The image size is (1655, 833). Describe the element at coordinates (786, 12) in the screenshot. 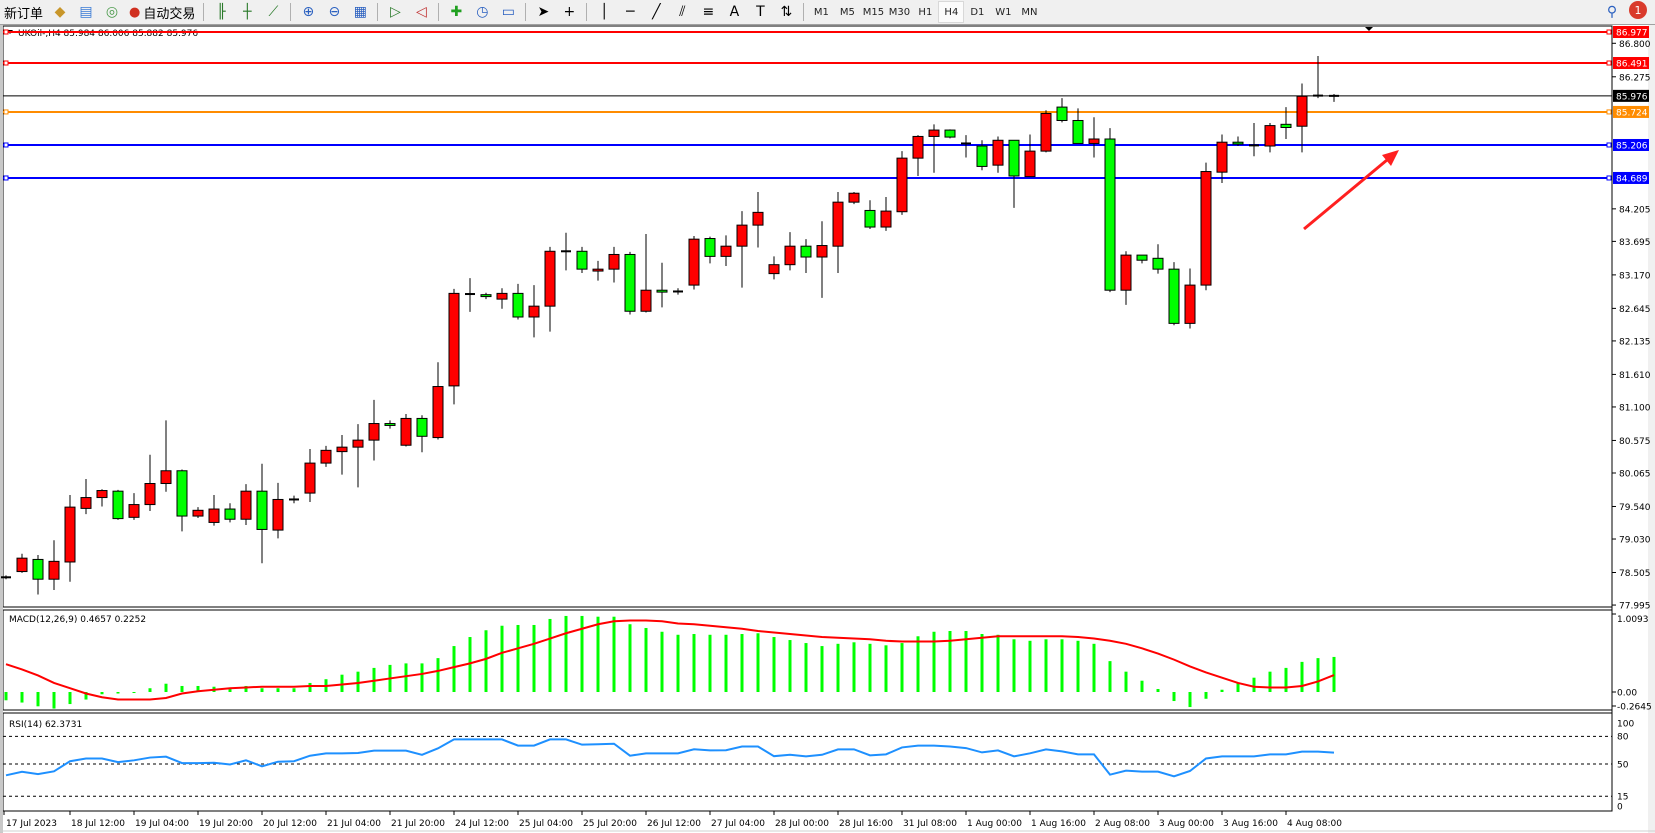

I see `arrows-icon: ⇅` at that location.